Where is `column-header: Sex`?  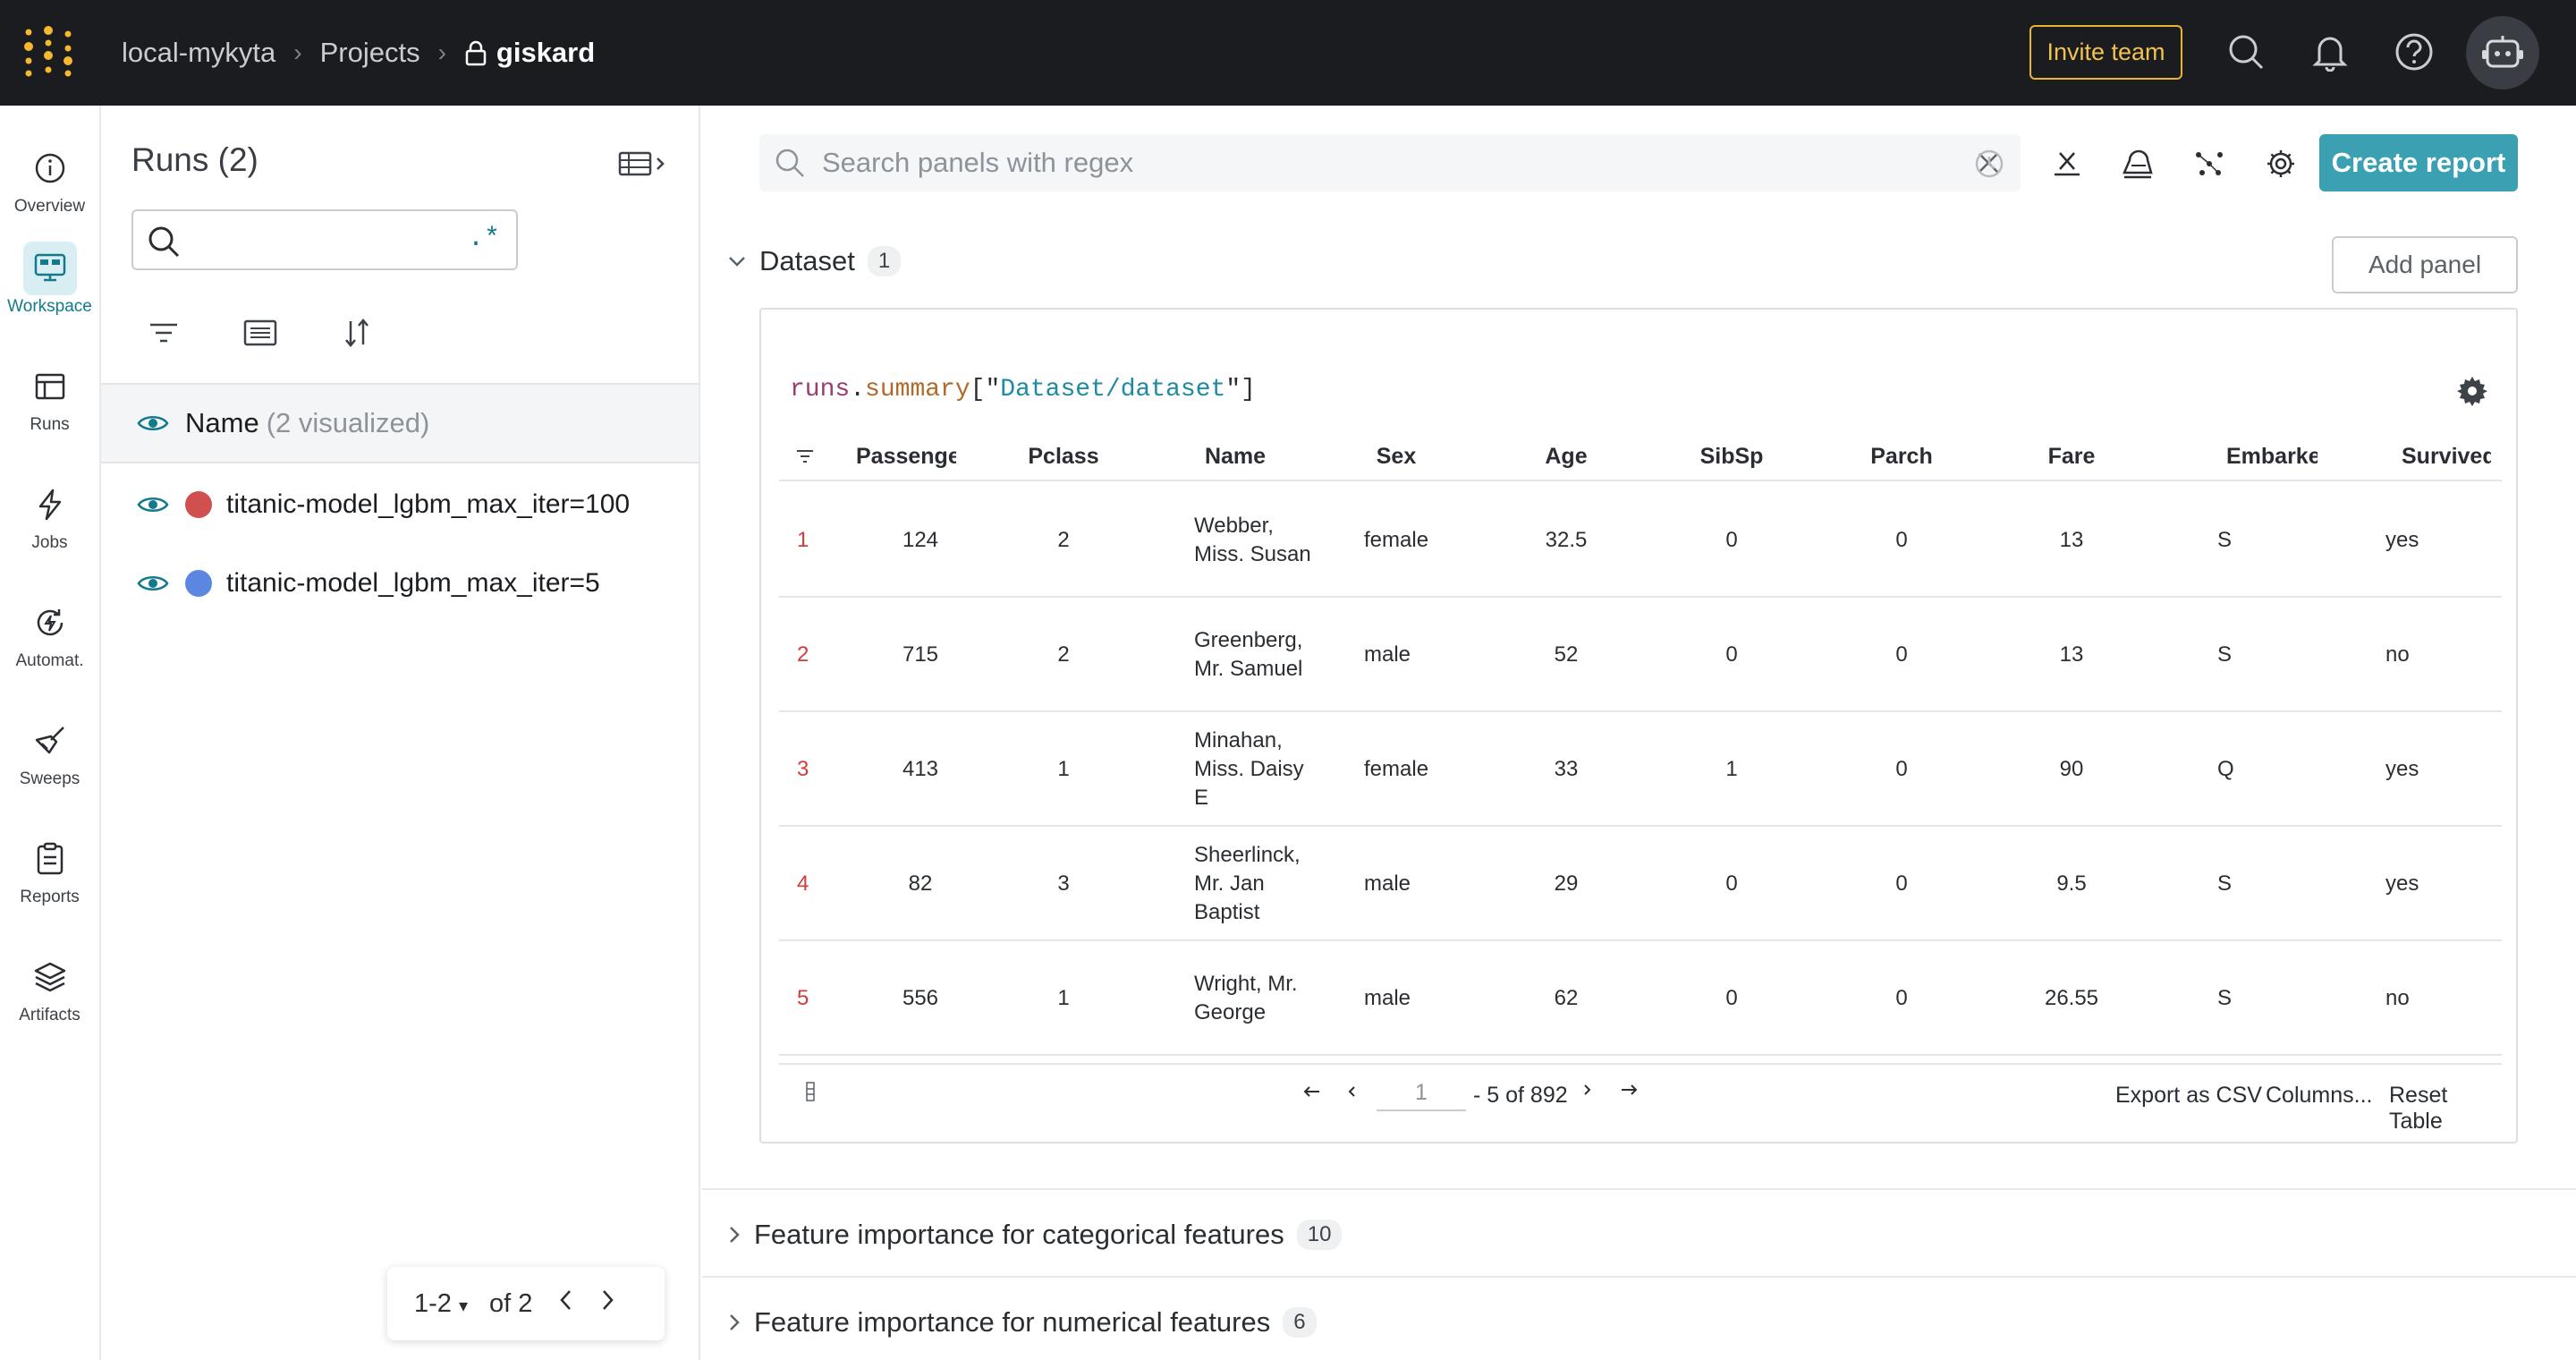 column-header: Sex is located at coordinates (1396, 457).